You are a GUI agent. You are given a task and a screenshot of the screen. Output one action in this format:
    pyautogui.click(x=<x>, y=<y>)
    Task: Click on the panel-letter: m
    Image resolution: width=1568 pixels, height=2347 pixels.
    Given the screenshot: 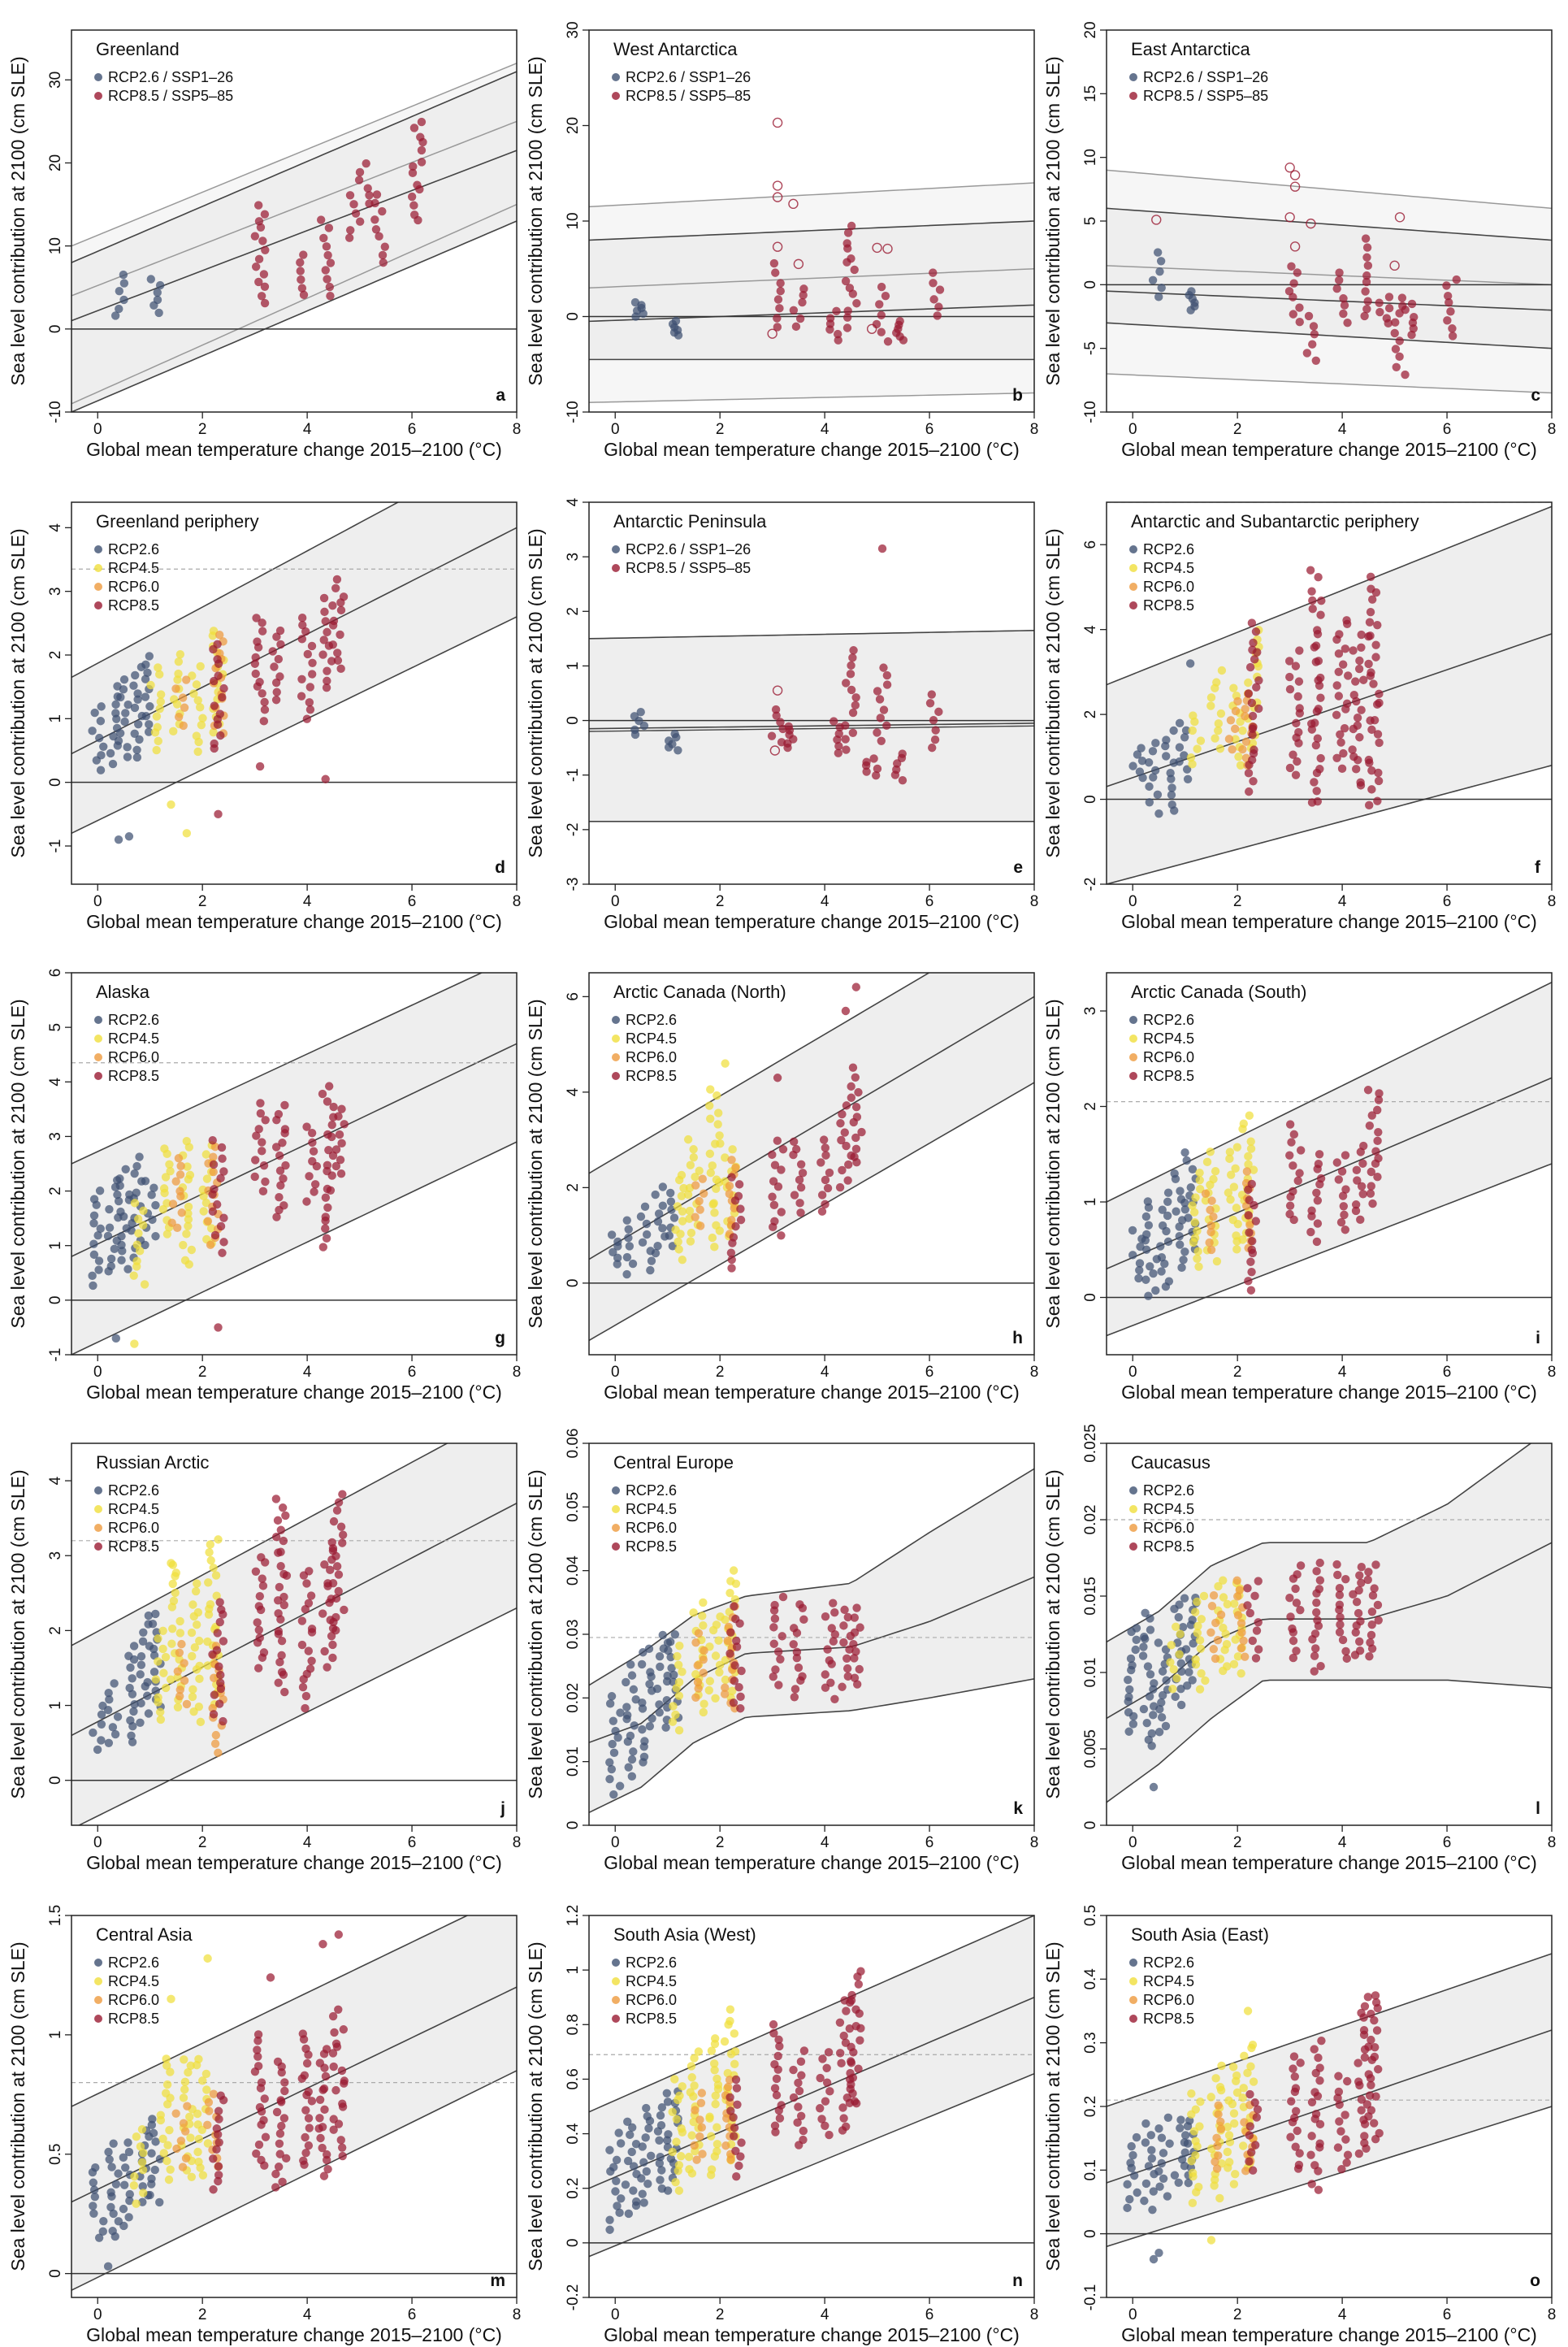 What is the action you would take?
    pyautogui.click(x=497, y=2280)
    